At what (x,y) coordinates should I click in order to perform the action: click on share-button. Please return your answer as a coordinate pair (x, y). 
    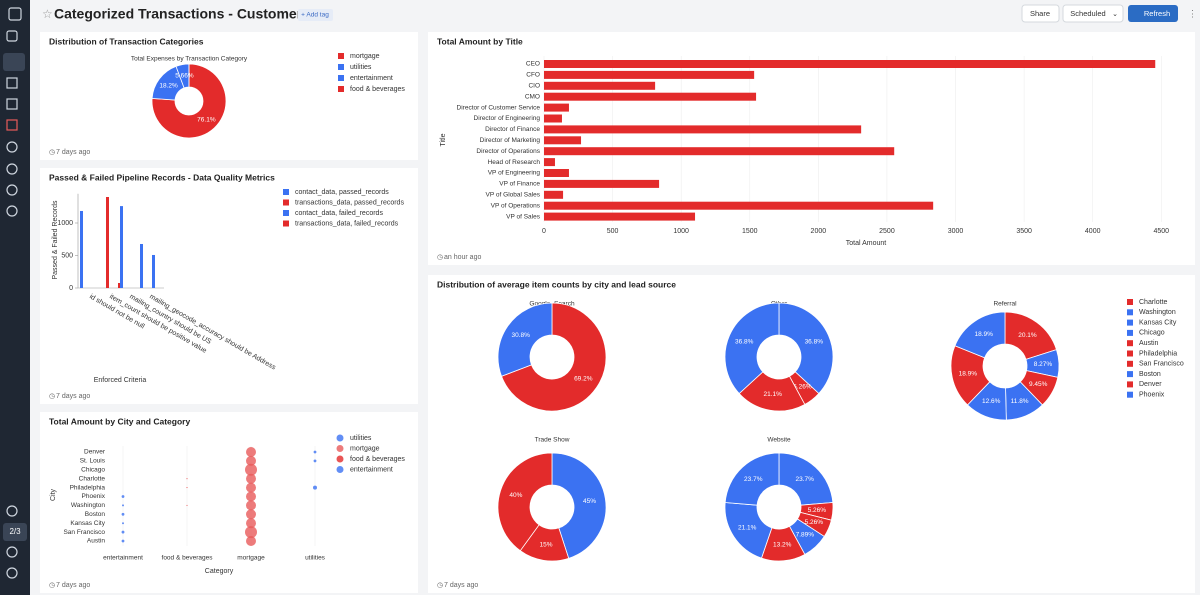
    Looking at the image, I should click on (1040, 13).